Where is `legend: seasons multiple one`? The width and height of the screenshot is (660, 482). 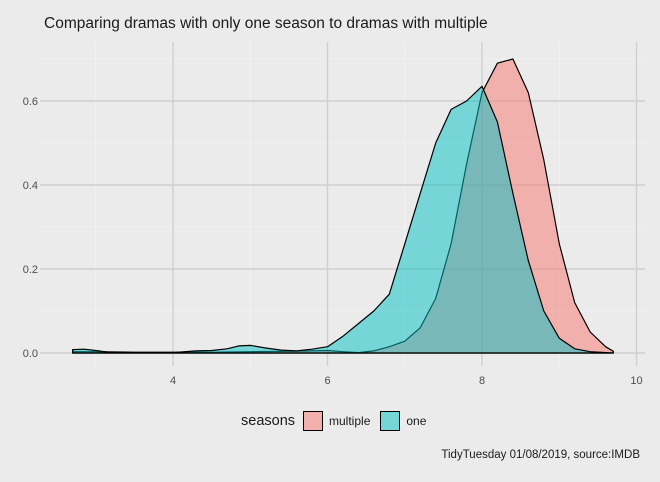
legend: seasons multiple one is located at coordinates (338, 421).